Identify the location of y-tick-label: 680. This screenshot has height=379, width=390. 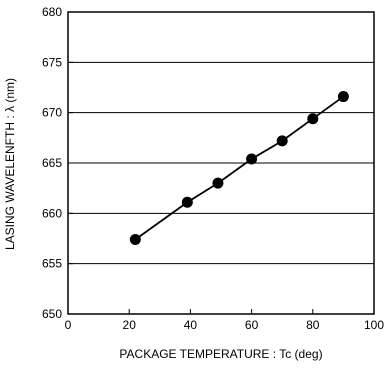
(52, 12).